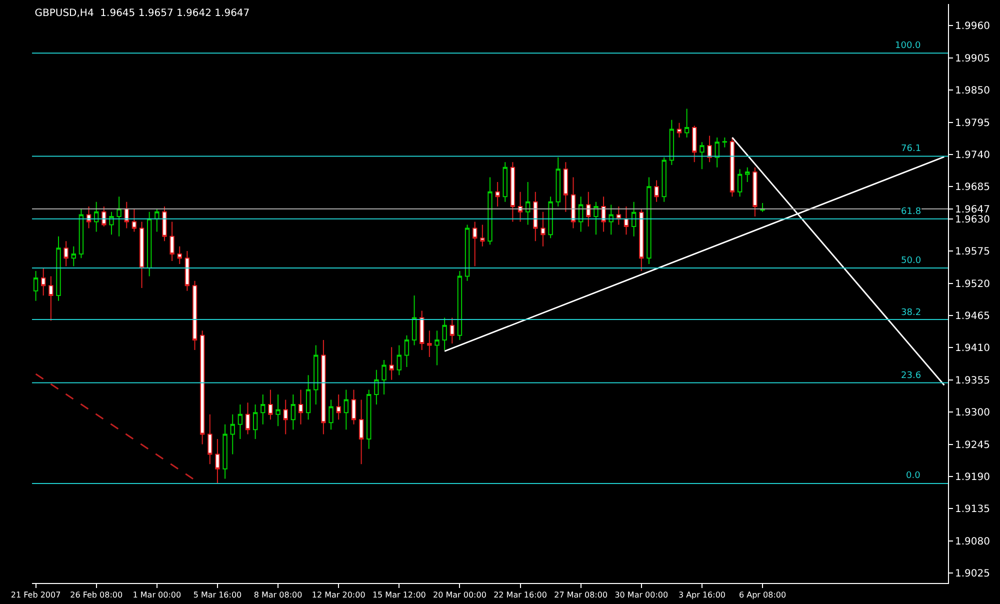  I want to click on chart-title: GBPUSD,H4 1.9645 1.9657 1.9642 1.9647, so click(142, 14).